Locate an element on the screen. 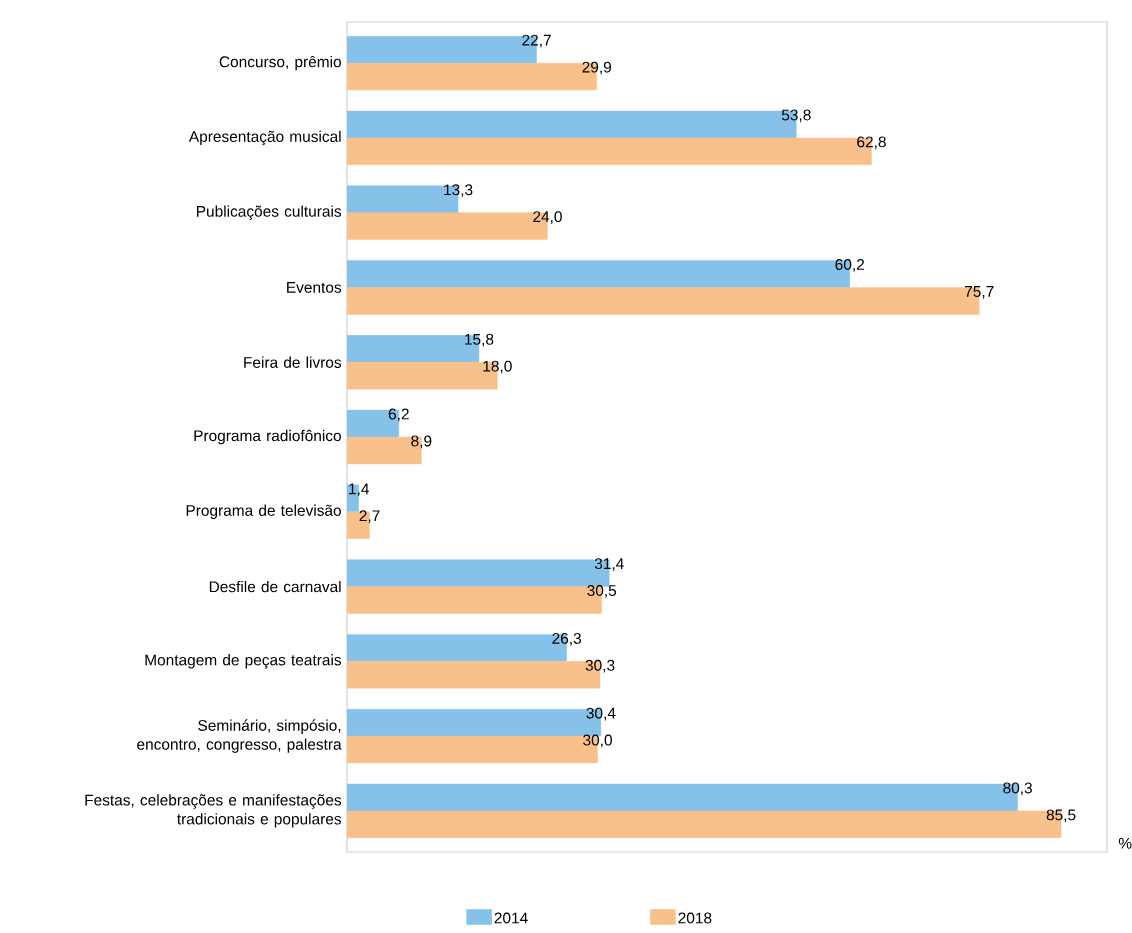  data-label: 85,5 is located at coordinates (1061, 816).